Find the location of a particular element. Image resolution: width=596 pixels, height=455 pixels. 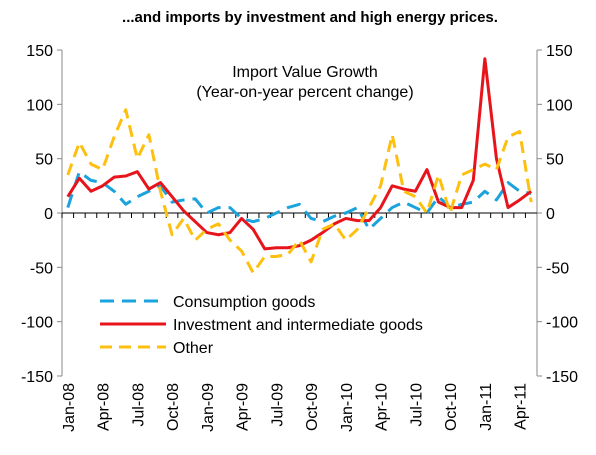

y2-tick-label: 100 is located at coordinates (559, 105).